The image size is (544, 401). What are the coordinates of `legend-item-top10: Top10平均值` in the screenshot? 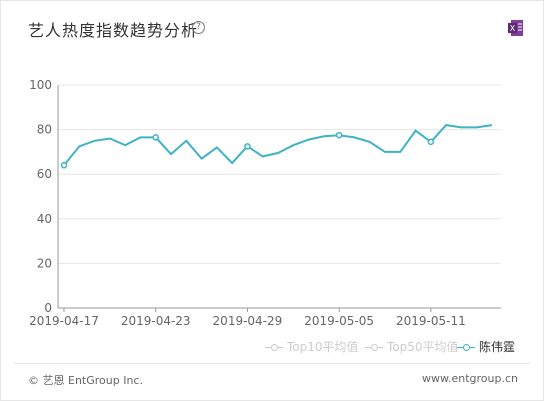 It's located at (312, 346).